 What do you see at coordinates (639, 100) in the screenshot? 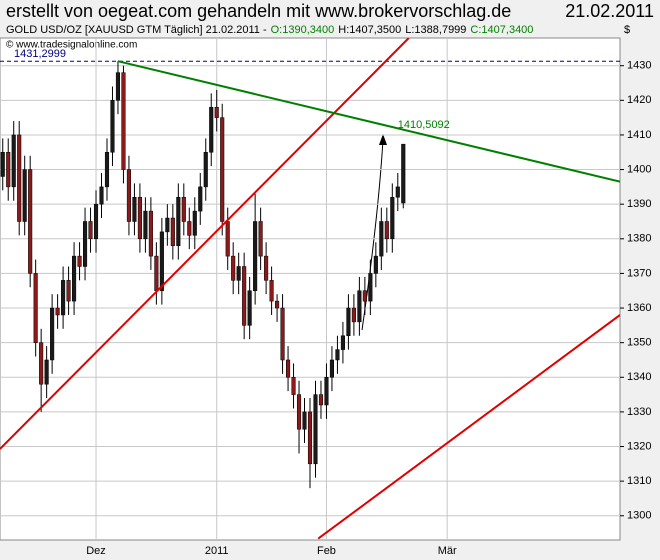
I see `y-tick-label: 1420` at bounding box center [639, 100].